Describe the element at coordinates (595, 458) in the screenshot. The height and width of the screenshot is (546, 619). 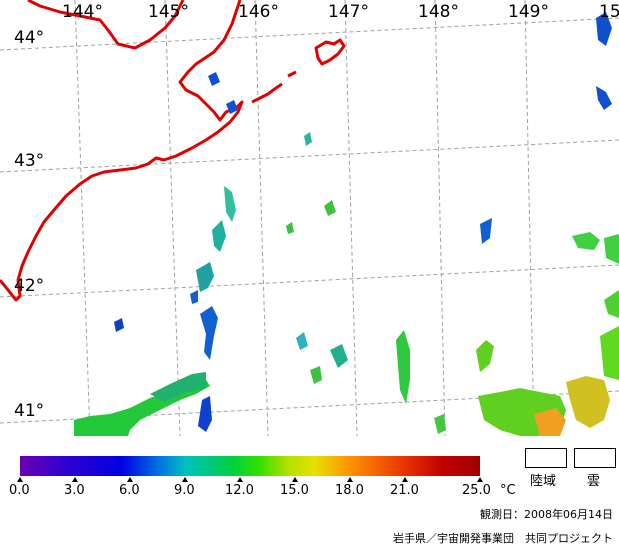
I see `cloud-legend-swatch` at that location.